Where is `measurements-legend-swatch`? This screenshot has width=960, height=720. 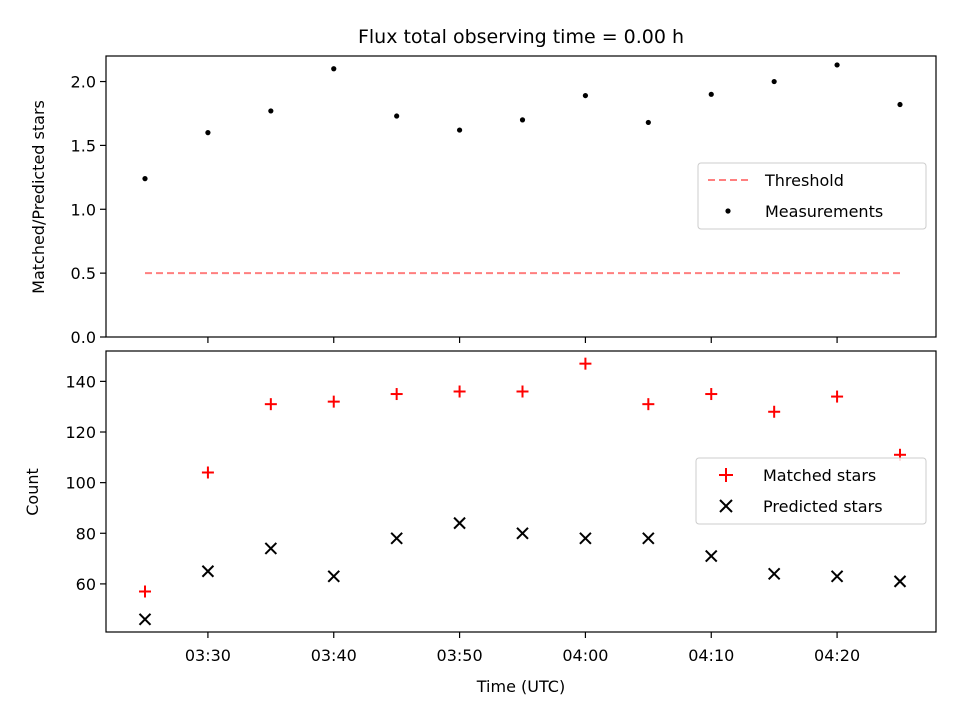
measurements-legend-swatch is located at coordinates (728, 211).